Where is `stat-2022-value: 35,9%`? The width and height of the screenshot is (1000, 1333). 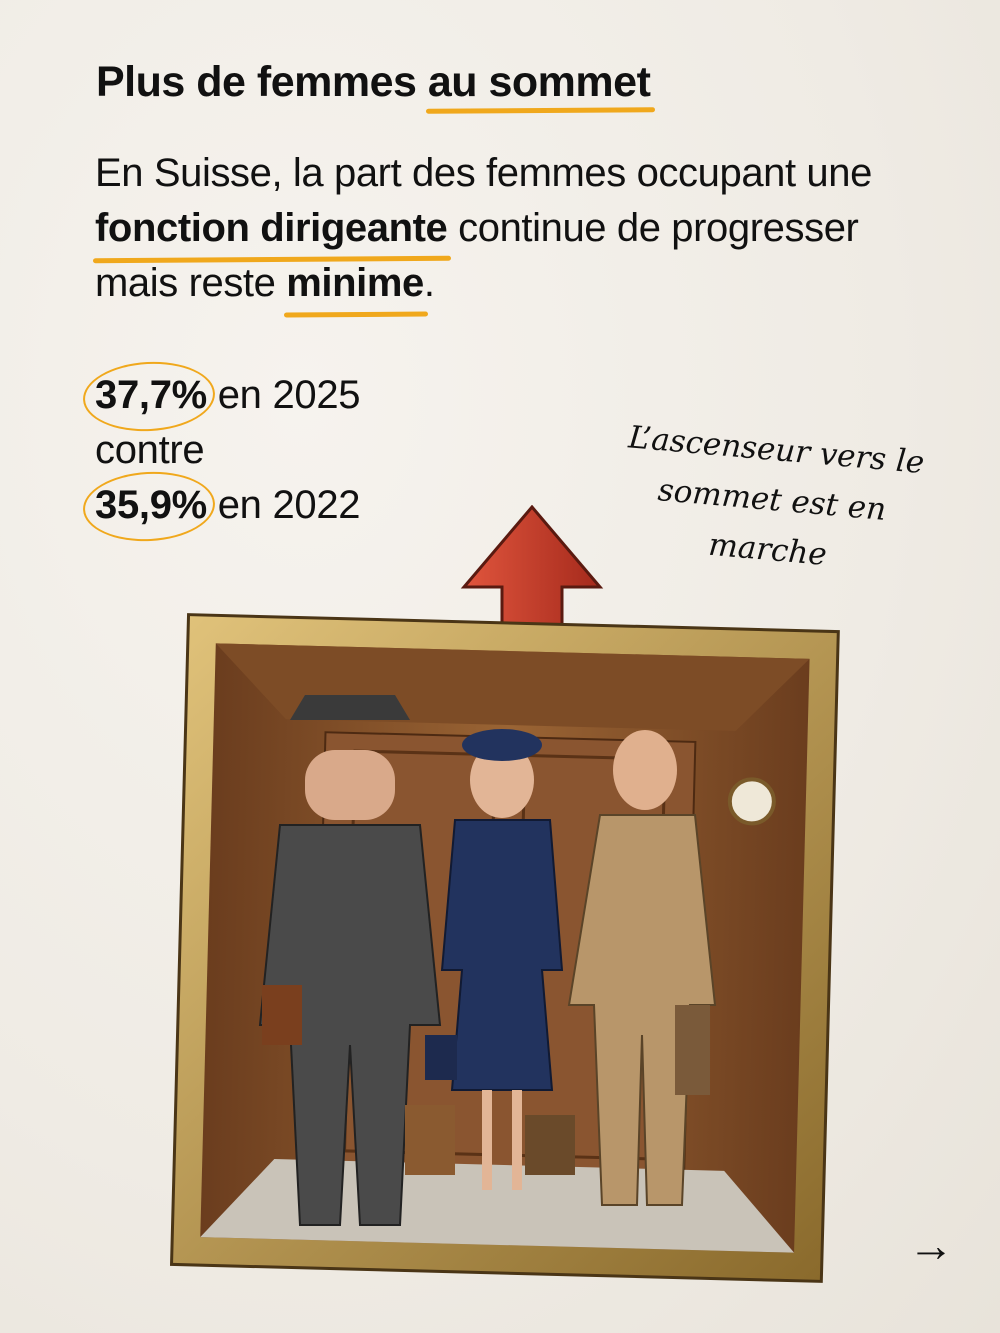 stat-2022-value: 35,9% is located at coordinates (151, 505).